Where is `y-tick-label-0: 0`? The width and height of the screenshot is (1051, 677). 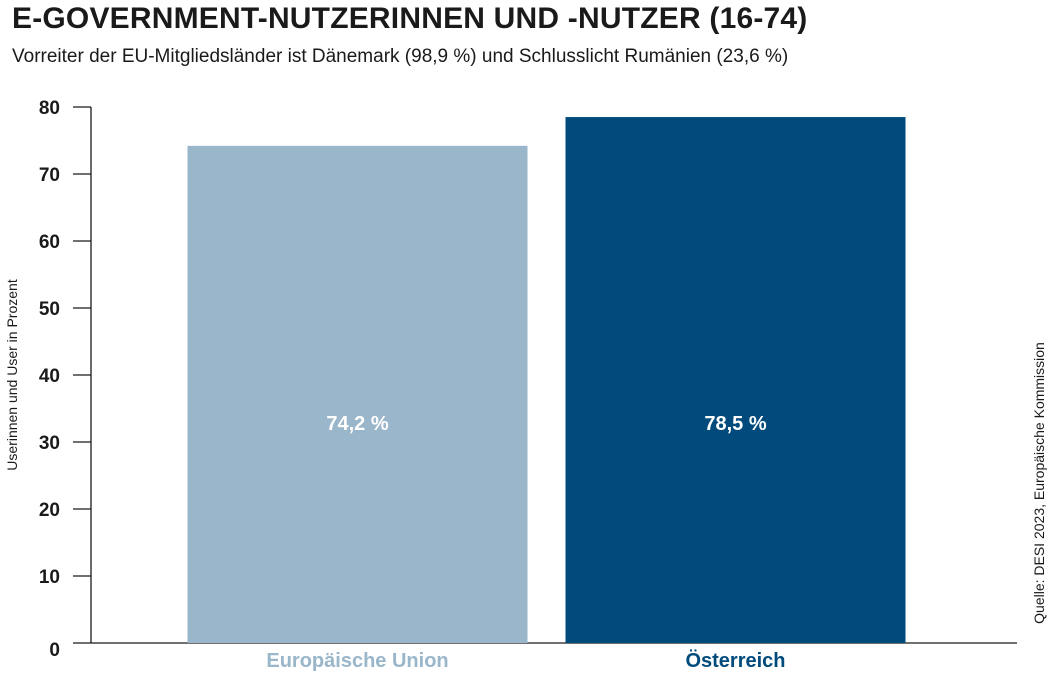
y-tick-label-0: 0 is located at coordinates (54, 650).